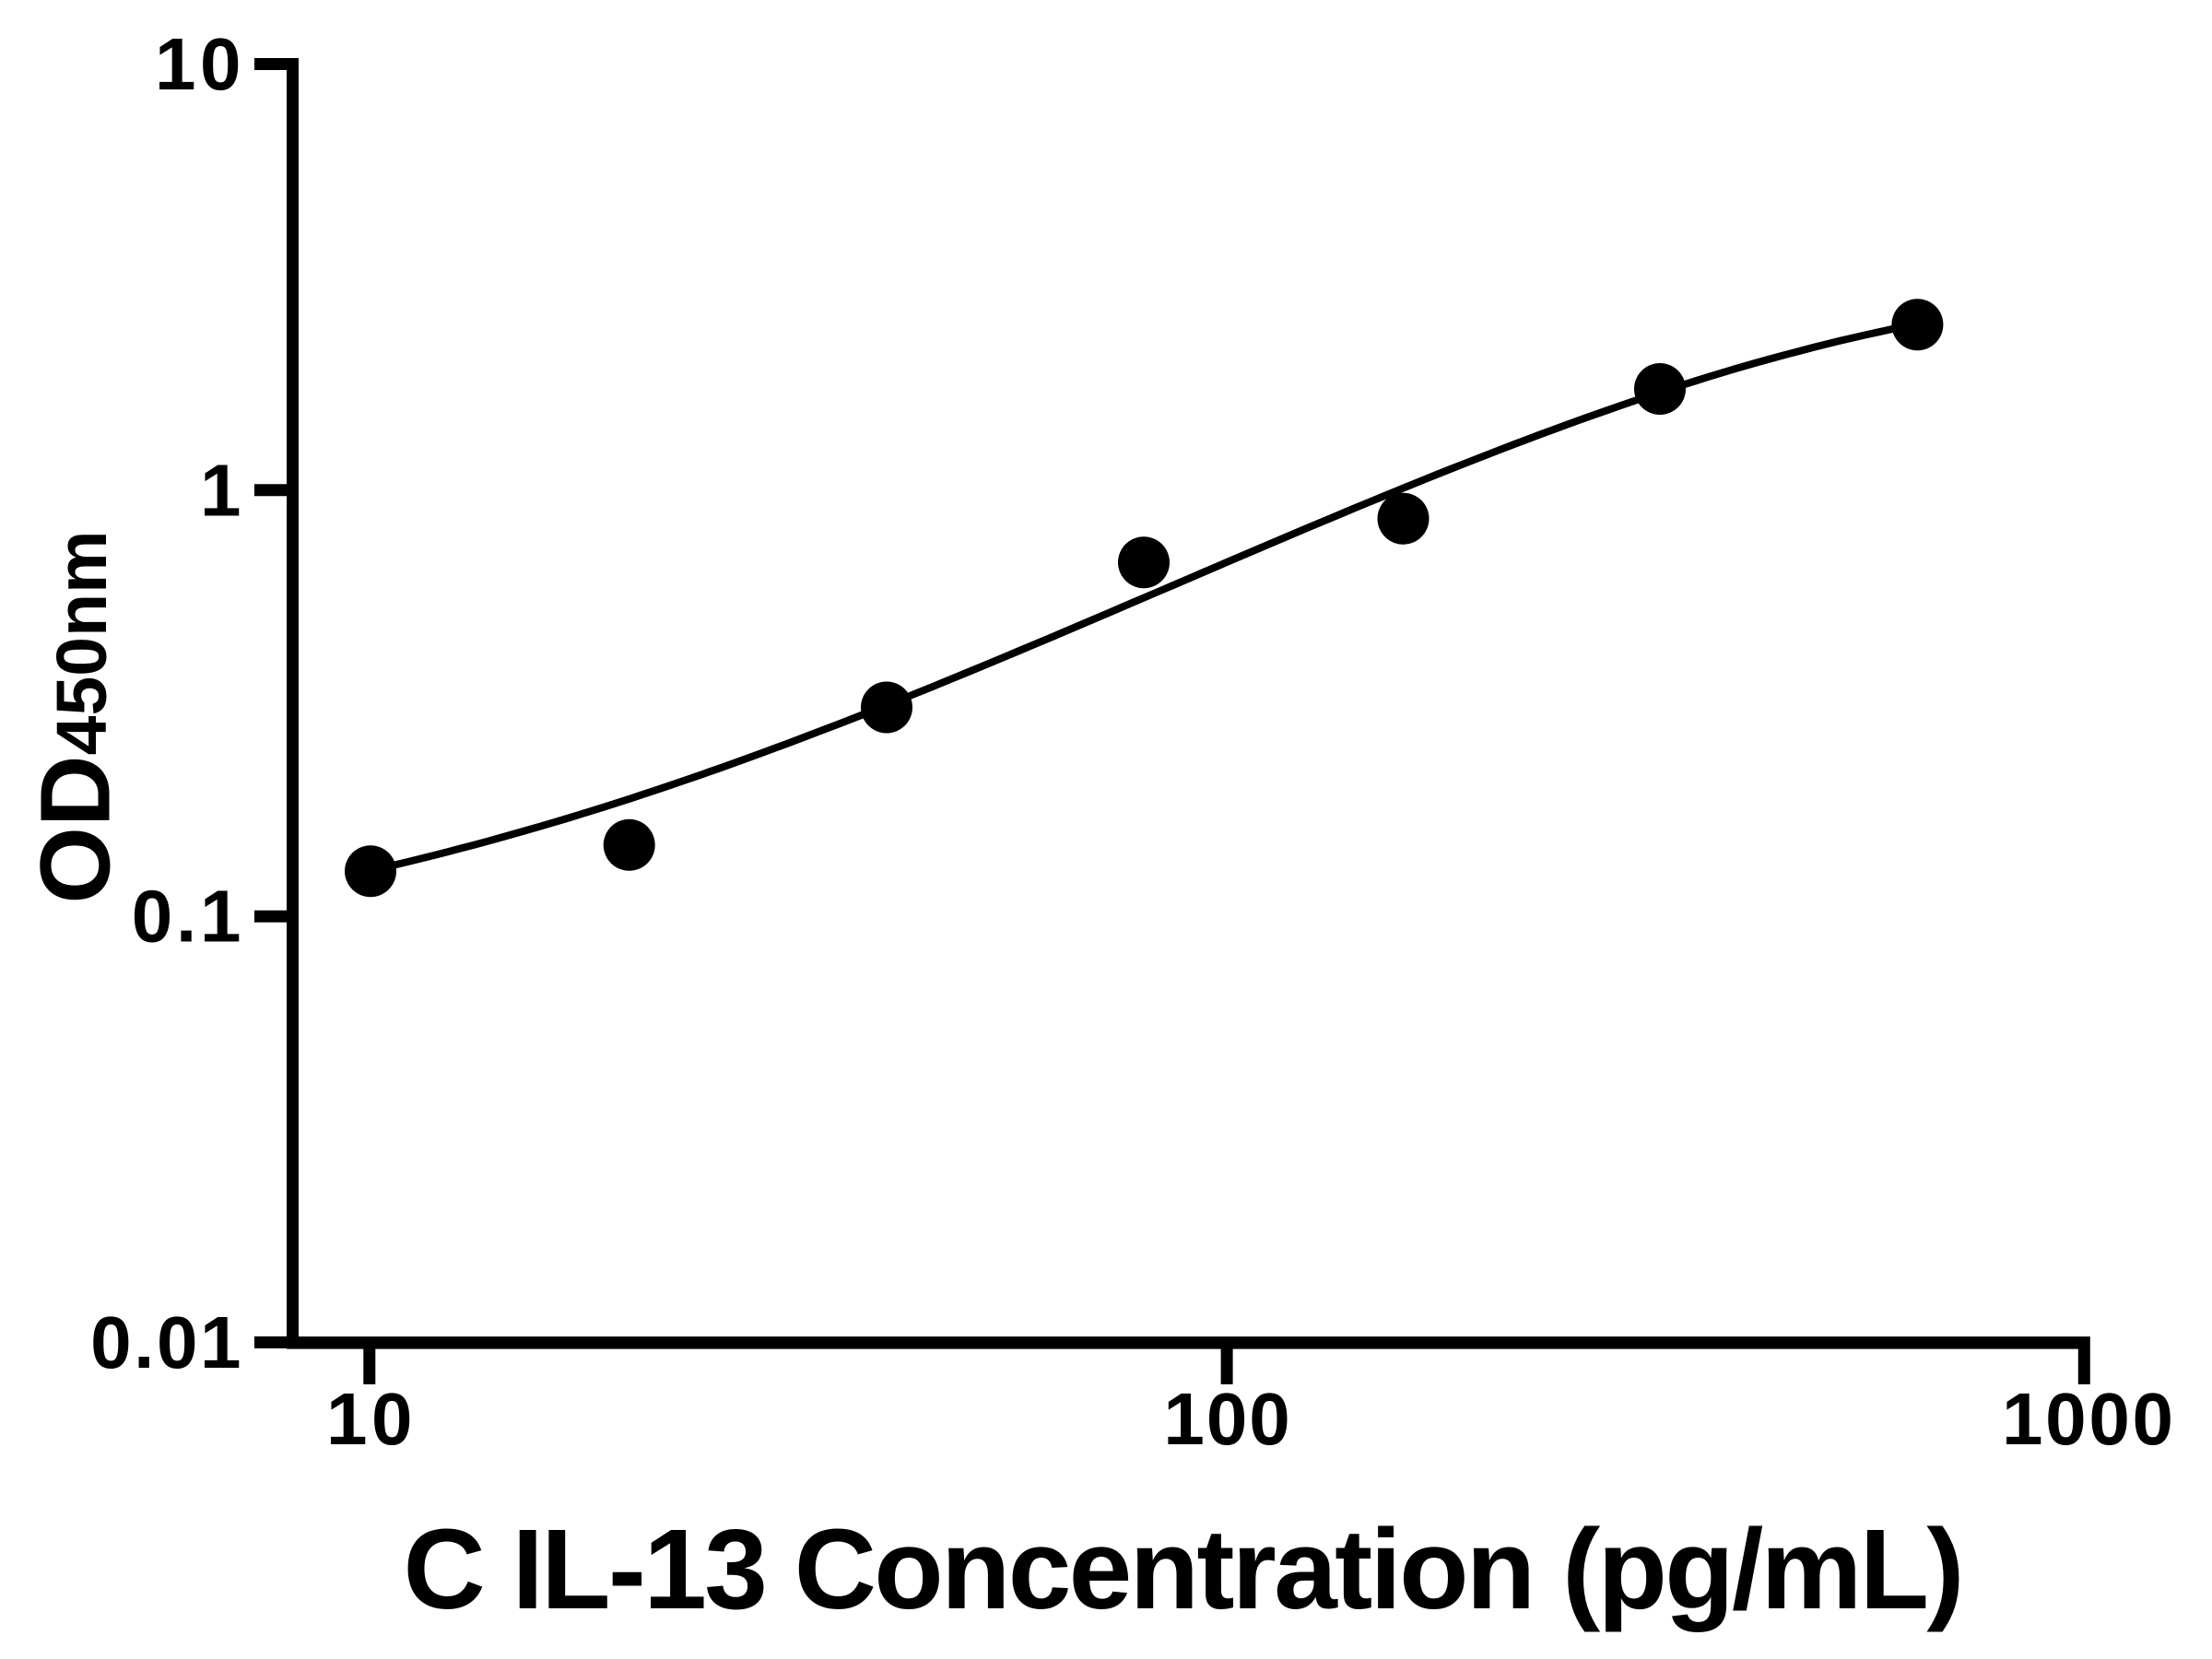 The image size is (2212, 1659). Describe the element at coordinates (1184, 1569) in the screenshot. I see `svg-text: C IL-13 Concentration (pg/mL)` at that location.